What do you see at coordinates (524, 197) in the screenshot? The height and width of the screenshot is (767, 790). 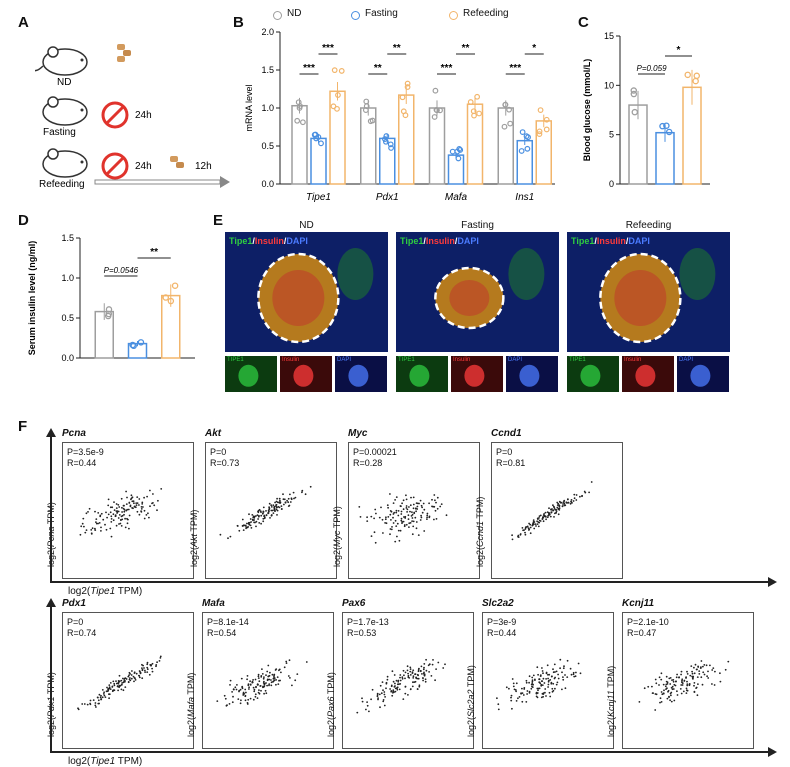 I see `x-tick-label: Ins1` at bounding box center [524, 197].